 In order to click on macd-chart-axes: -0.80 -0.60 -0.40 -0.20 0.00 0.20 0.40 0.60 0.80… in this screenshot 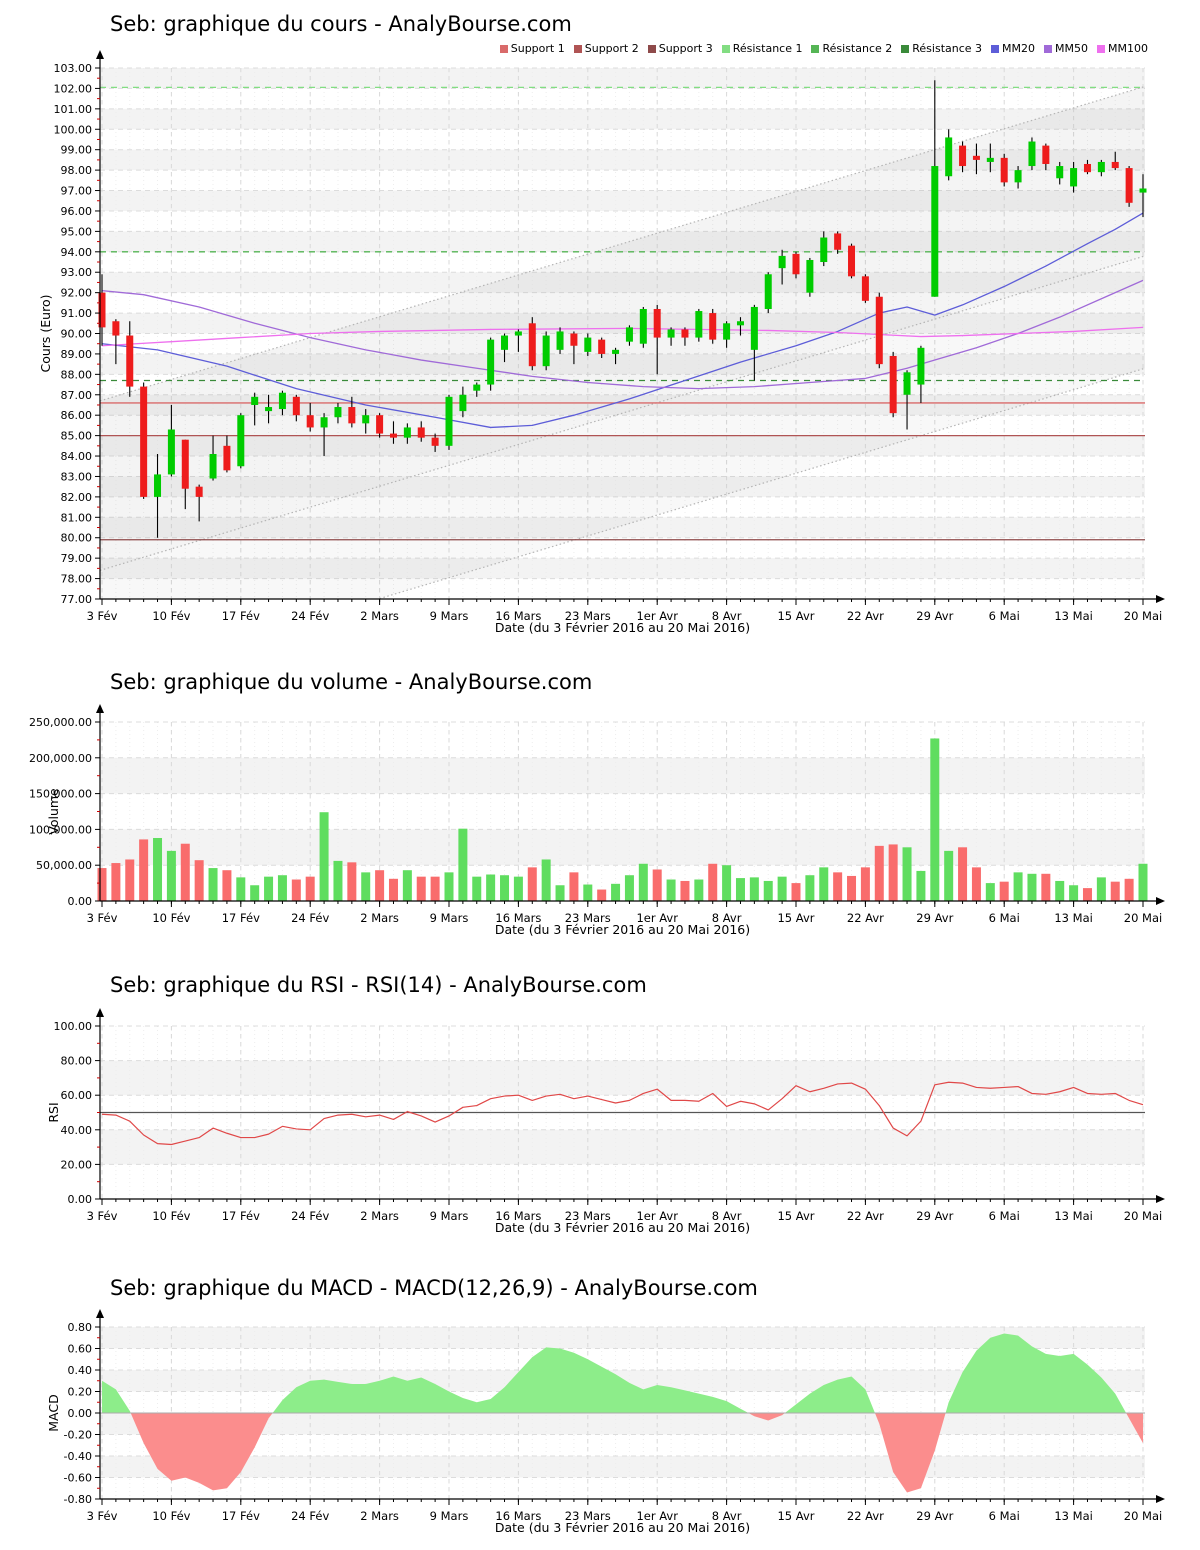, I will do `click(605, 1422)`.